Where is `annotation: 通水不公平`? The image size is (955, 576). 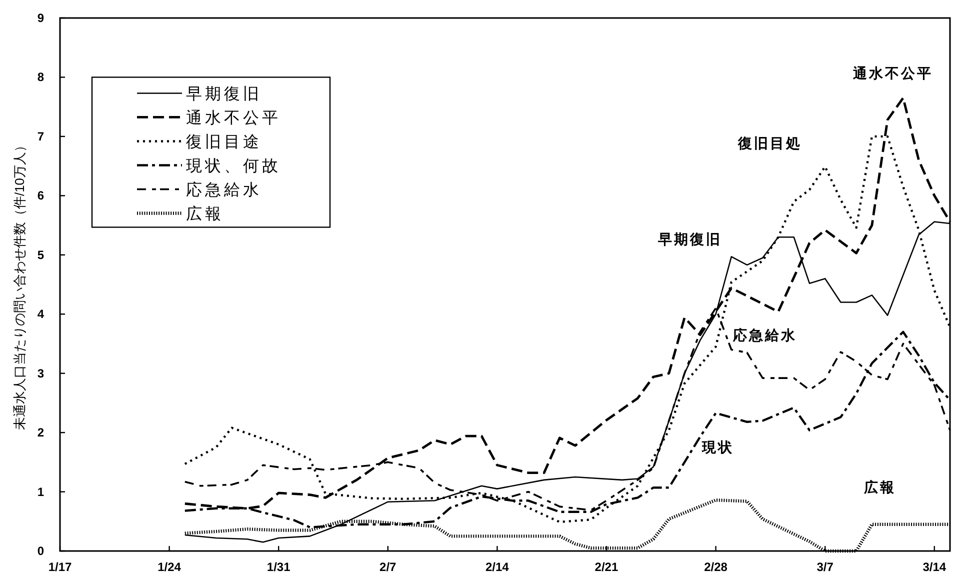 annotation: 通水不公平 is located at coordinates (892, 73).